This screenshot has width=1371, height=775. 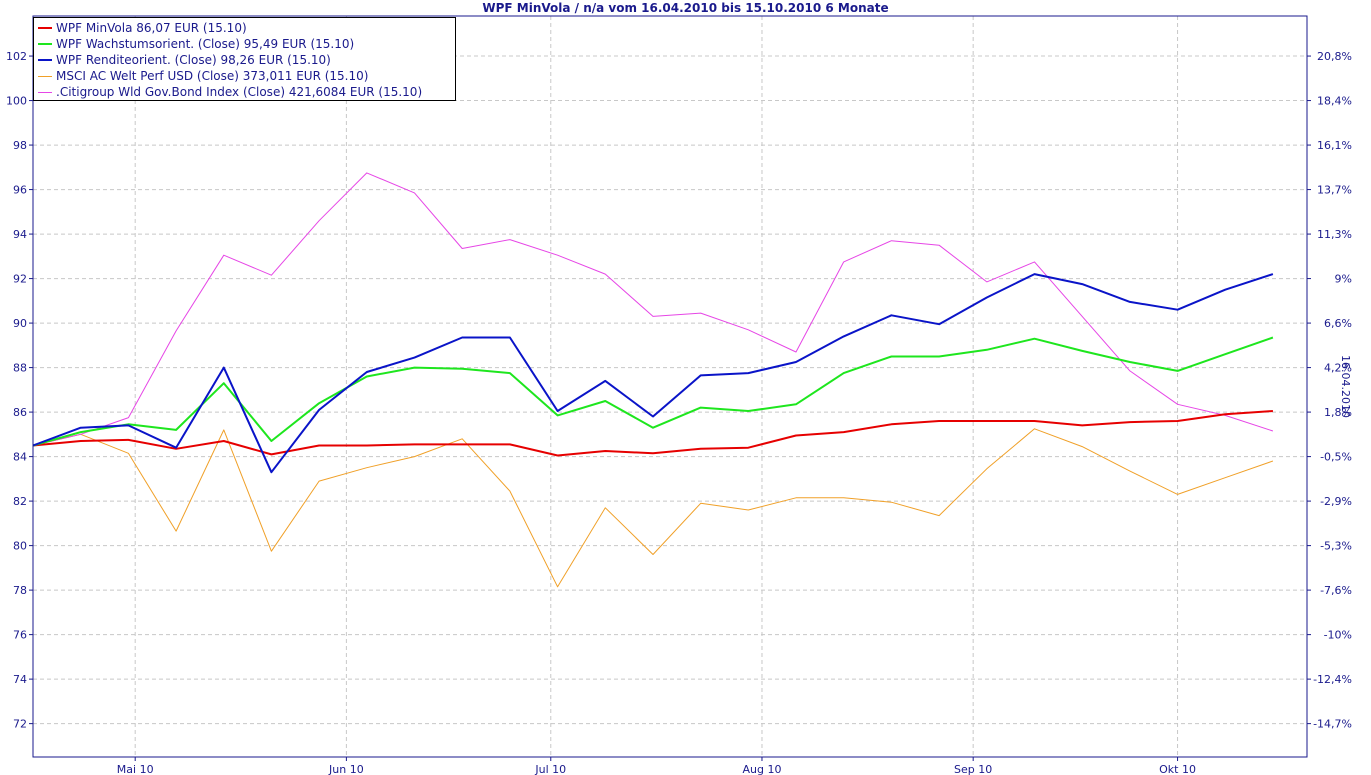 What do you see at coordinates (1334, 234) in the screenshot?
I see `y-right-tick-label: 11,3%` at bounding box center [1334, 234].